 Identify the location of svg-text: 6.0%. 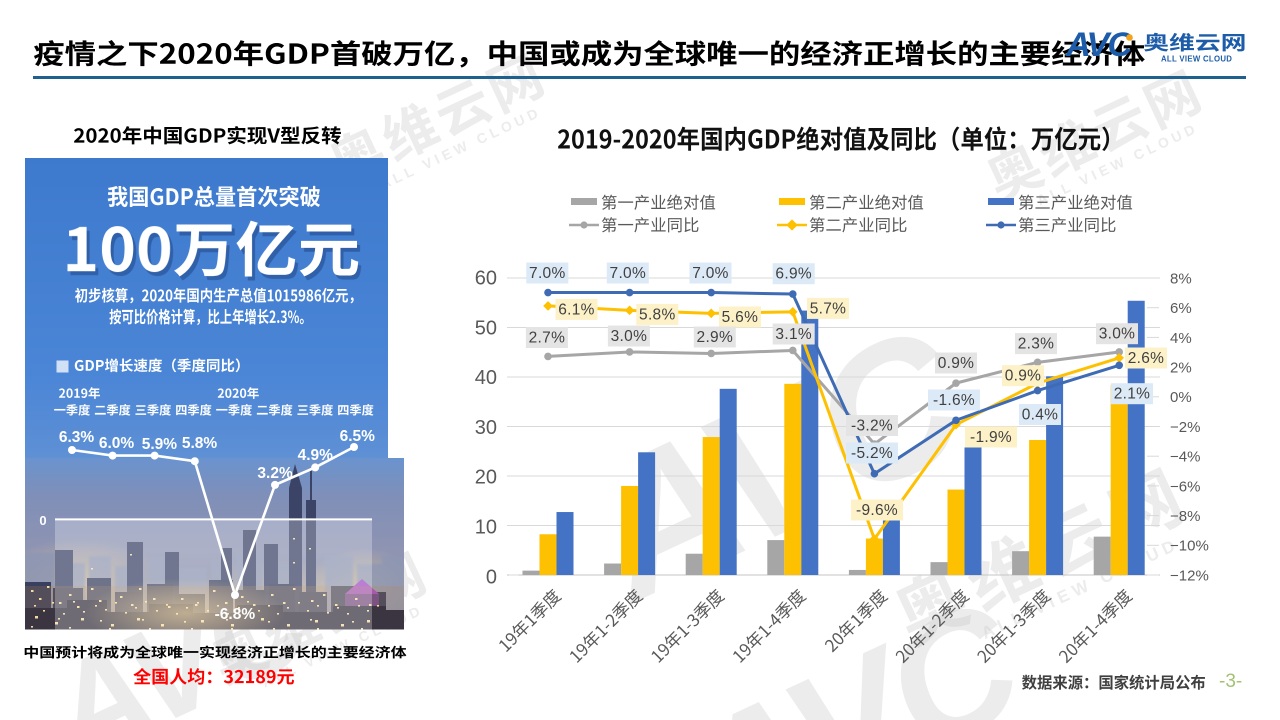
(117, 443).